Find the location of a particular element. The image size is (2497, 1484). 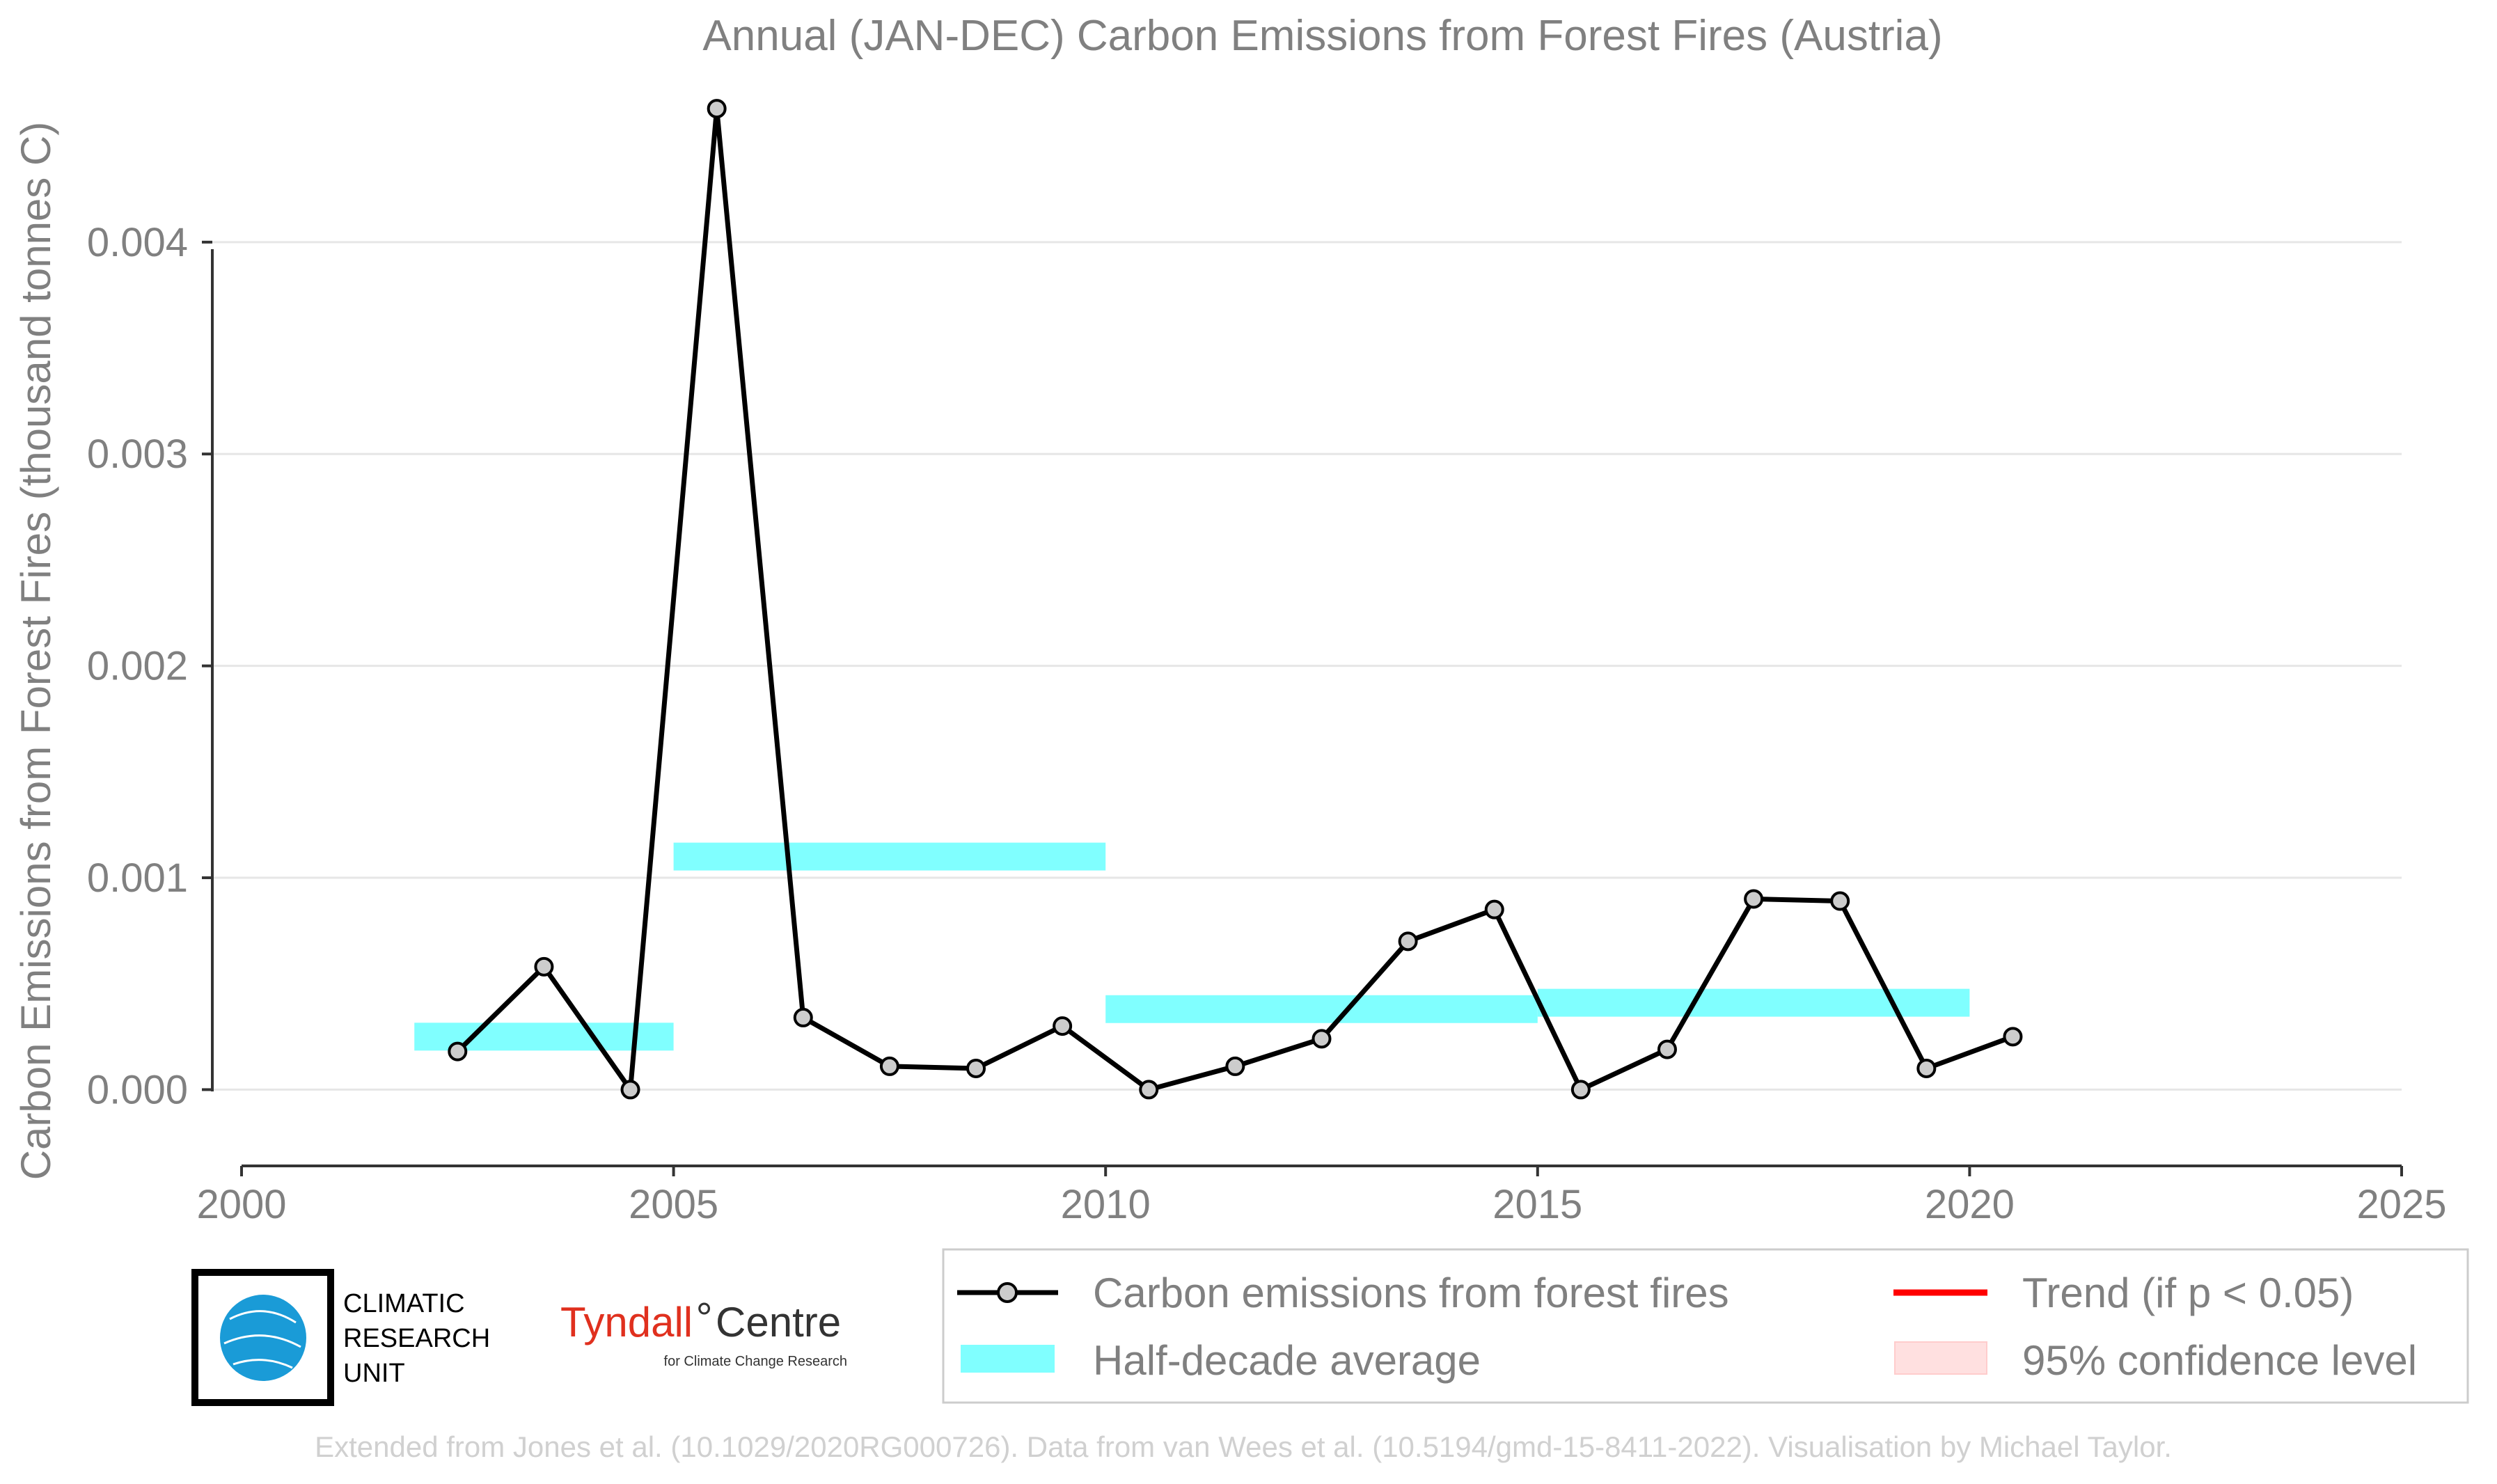

legend-label-confidence: 95% confidence level is located at coordinates (2219, 1360).